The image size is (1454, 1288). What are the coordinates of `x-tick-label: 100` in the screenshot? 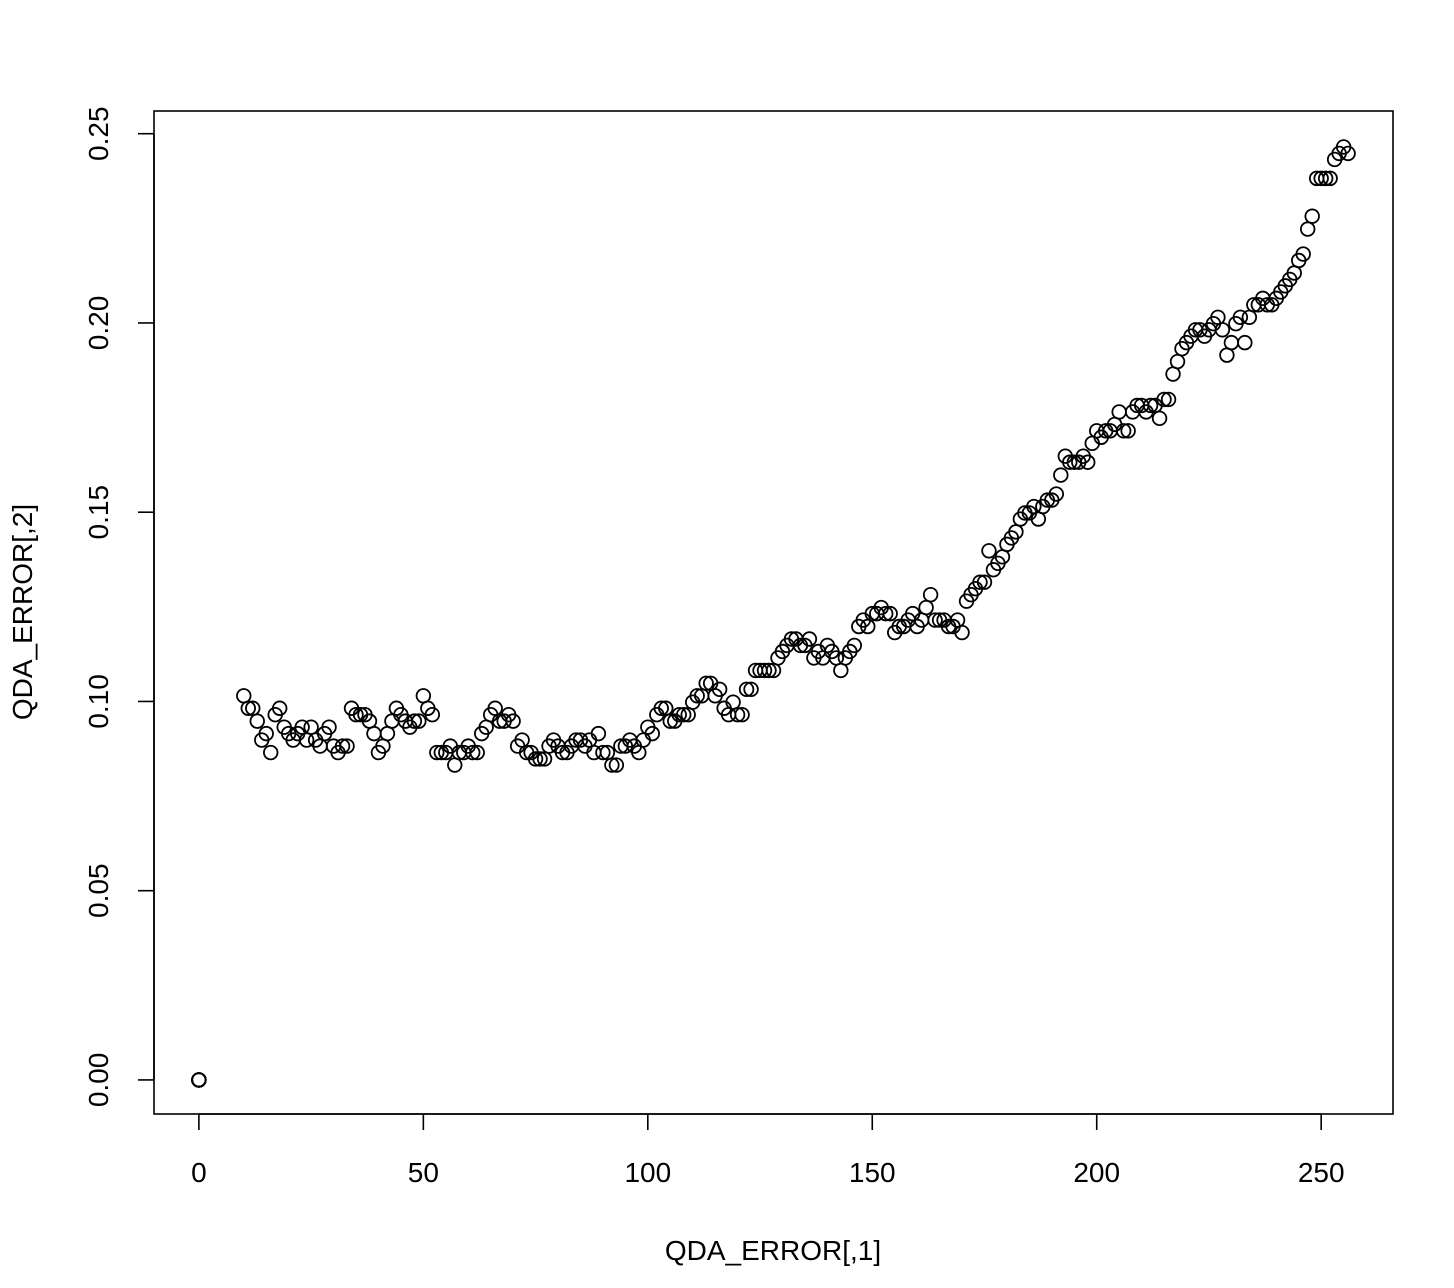 It's located at (647, 1172).